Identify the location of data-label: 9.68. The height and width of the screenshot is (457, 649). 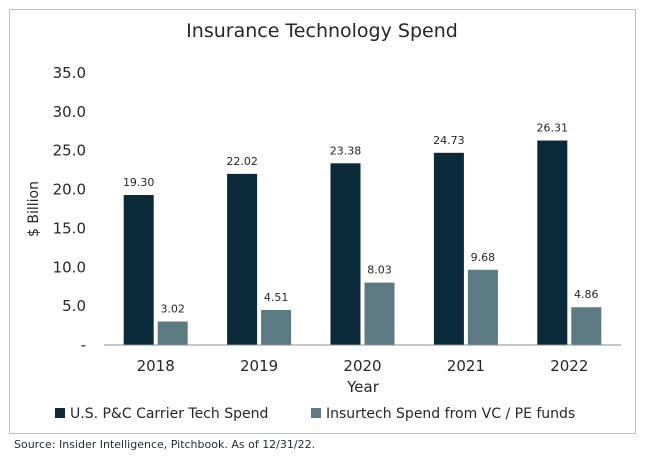
(483, 257).